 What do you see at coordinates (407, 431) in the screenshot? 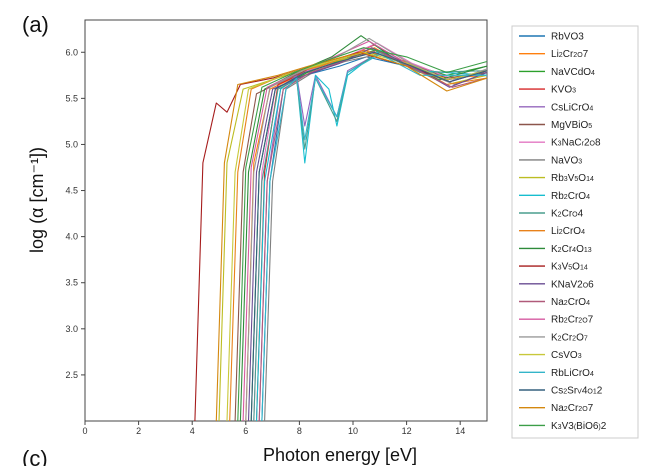
I see `x-tick-label: 12` at bounding box center [407, 431].